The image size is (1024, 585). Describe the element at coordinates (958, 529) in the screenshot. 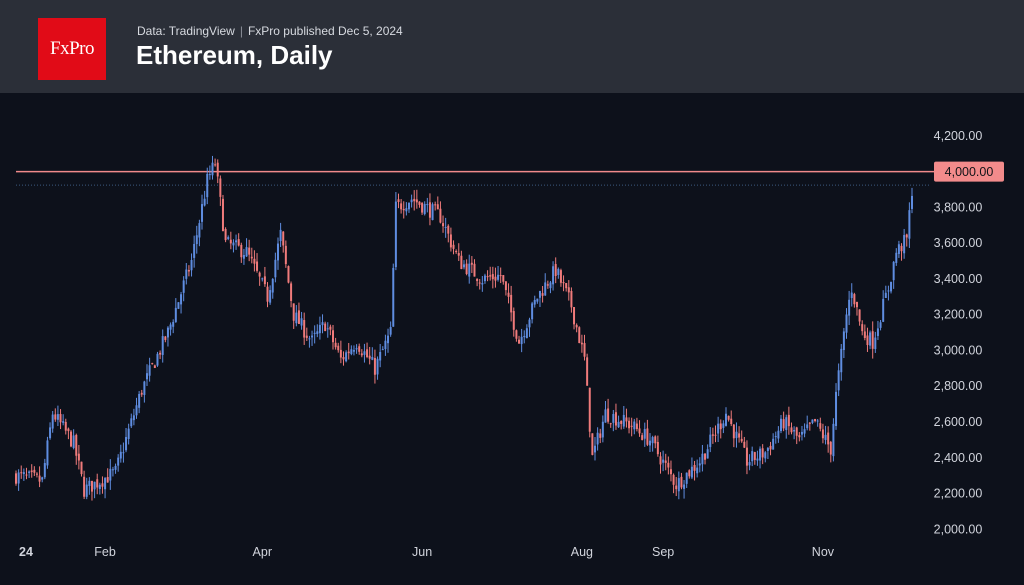

I see `y-tick-label: 2,000.00` at that location.